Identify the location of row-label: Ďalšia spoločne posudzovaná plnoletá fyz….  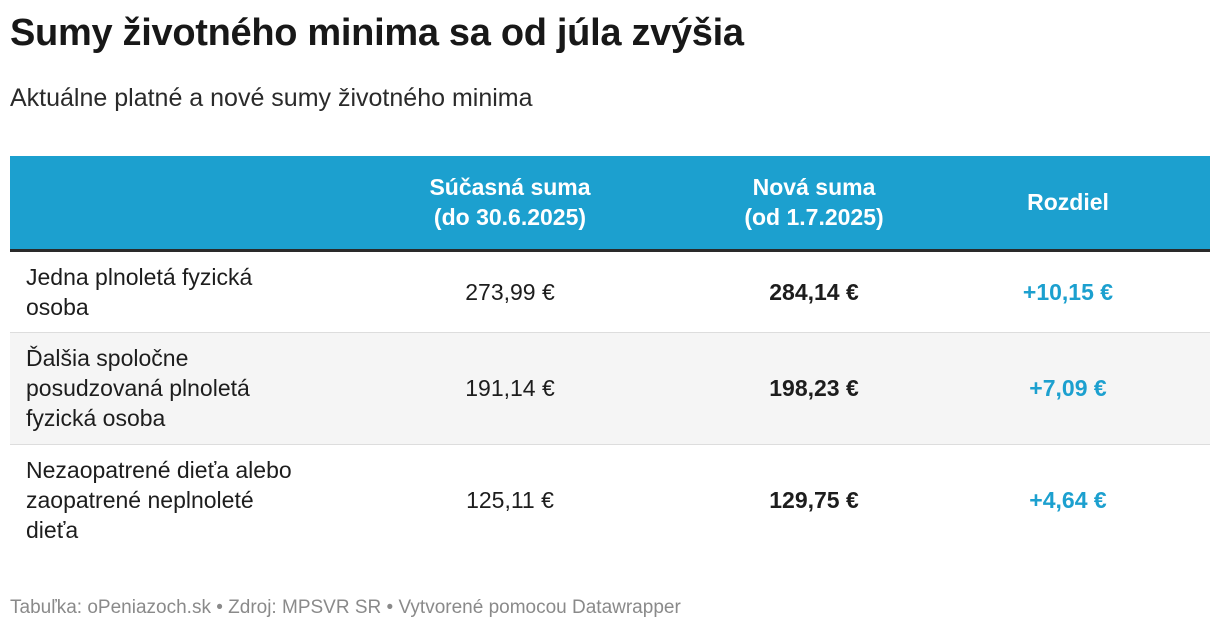
(164, 388).